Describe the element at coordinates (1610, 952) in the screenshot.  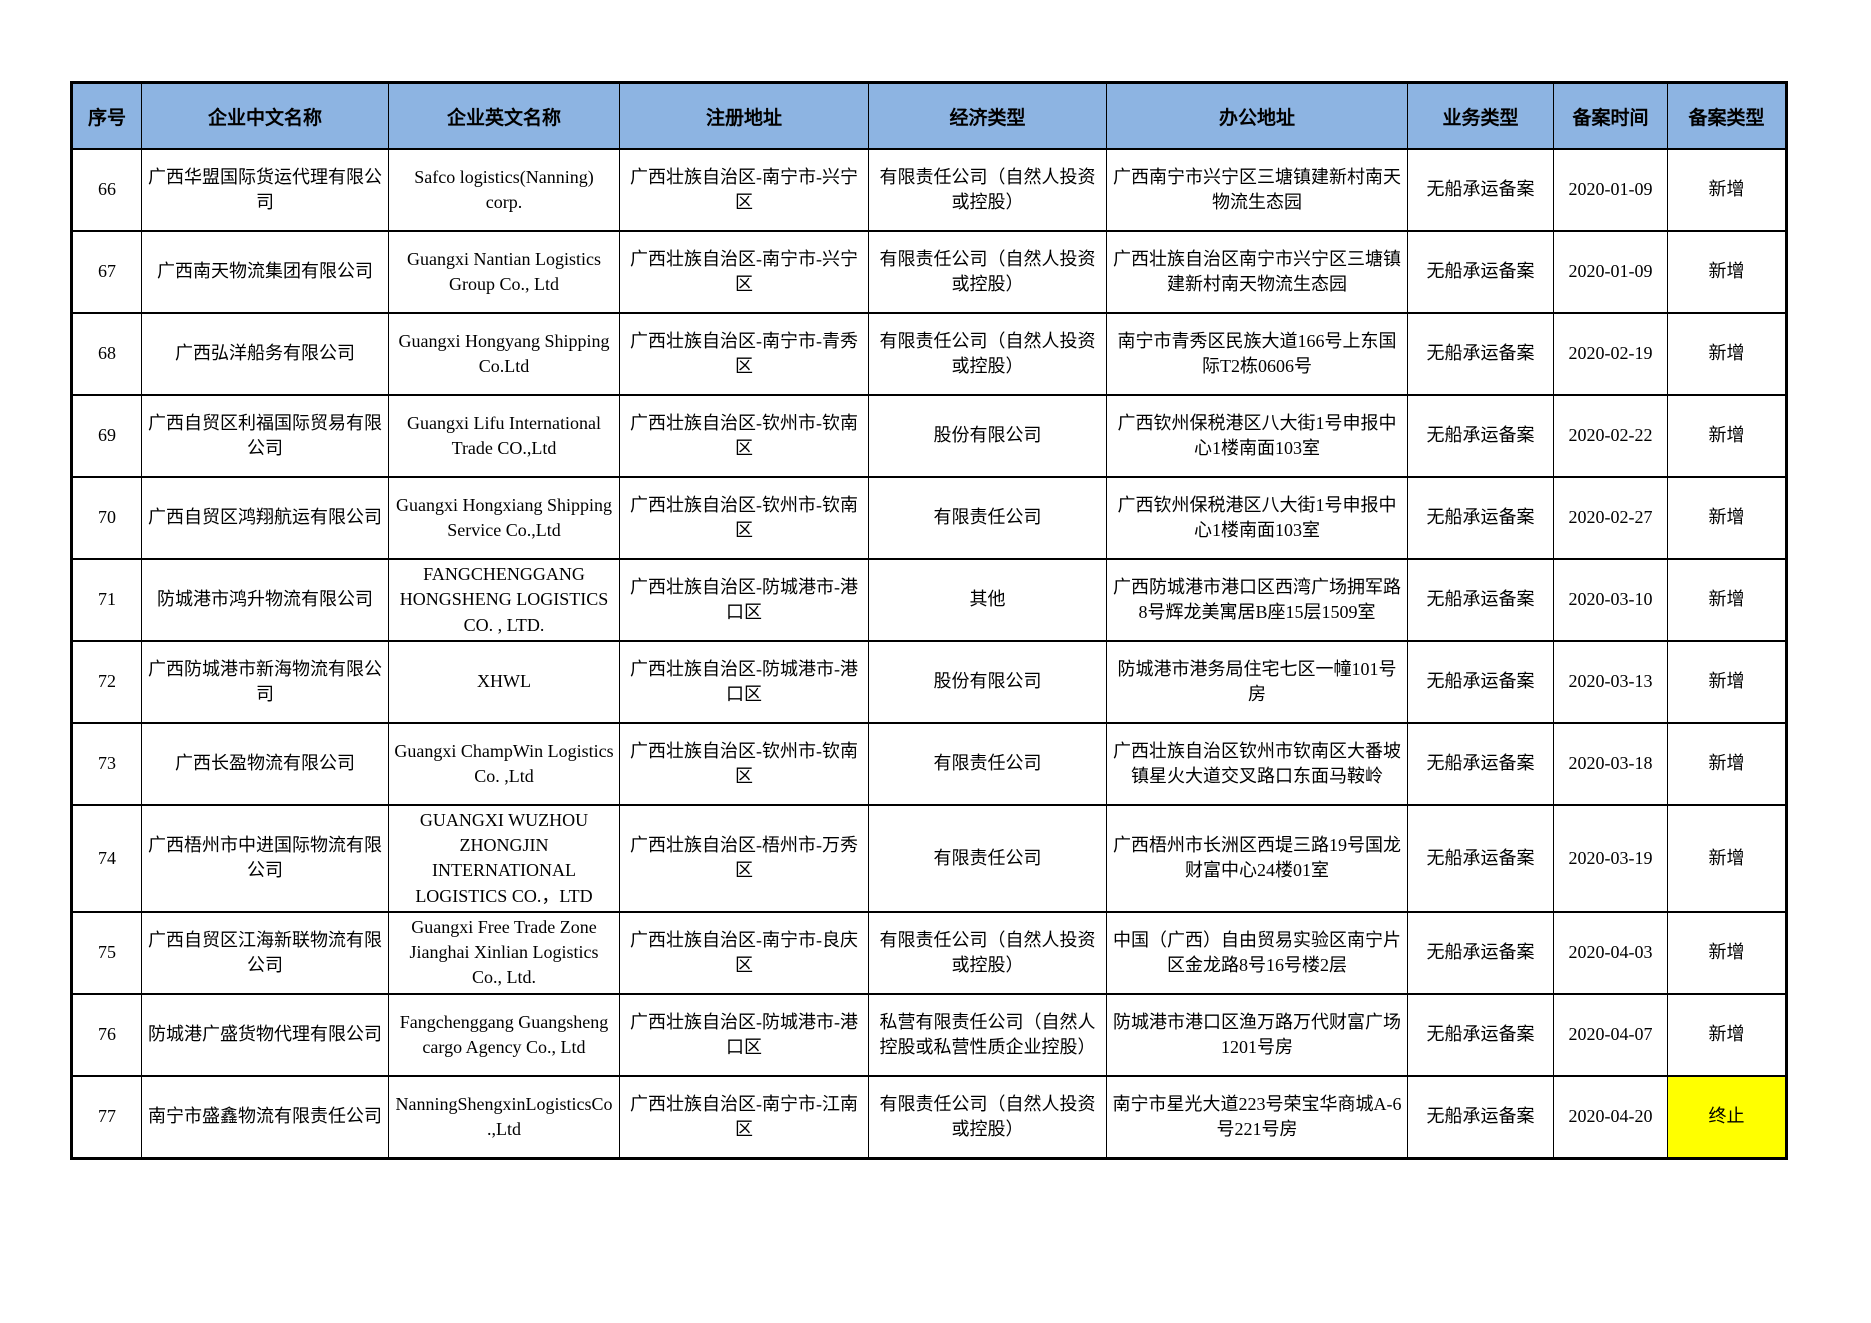
I see `cell-record-date: 2020-04-03` at that location.